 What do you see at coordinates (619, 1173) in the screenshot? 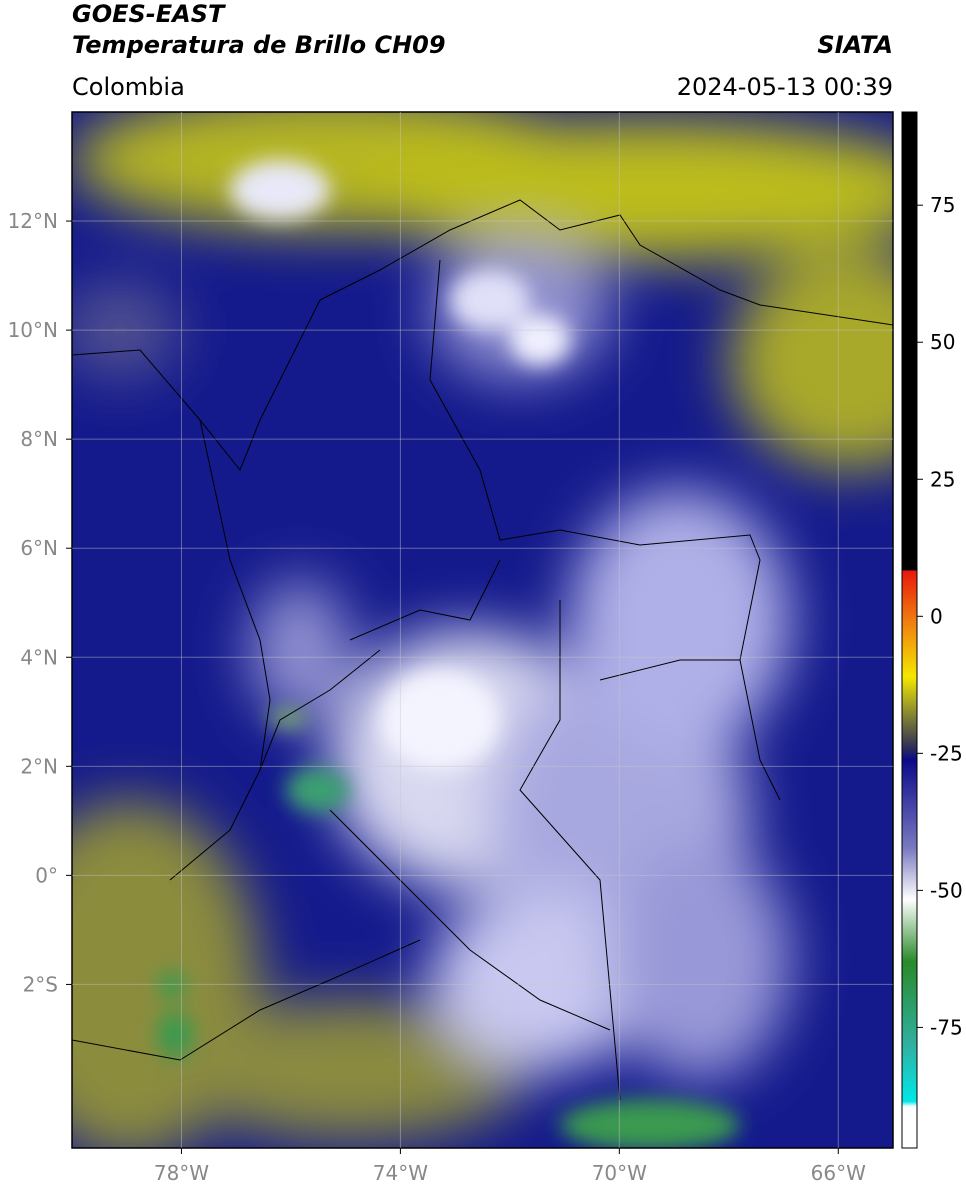
I see `lon-label: 70°W` at bounding box center [619, 1173].